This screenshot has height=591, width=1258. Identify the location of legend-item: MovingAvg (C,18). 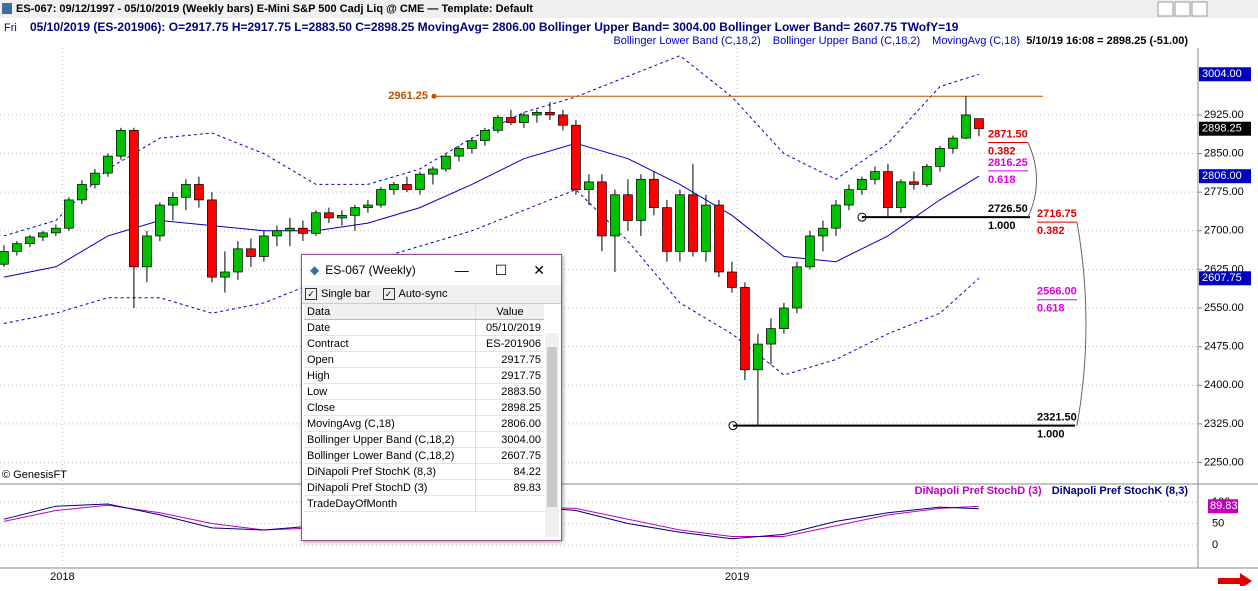
(976, 41).